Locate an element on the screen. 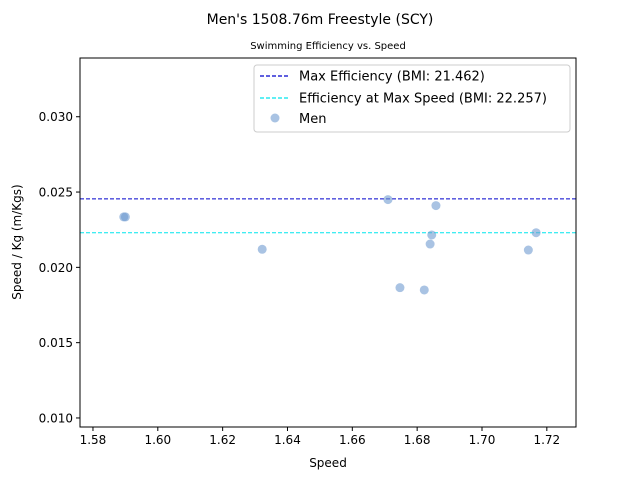 The width and height of the screenshot is (640, 484). x-tick-label: 1.60 is located at coordinates (157, 440).